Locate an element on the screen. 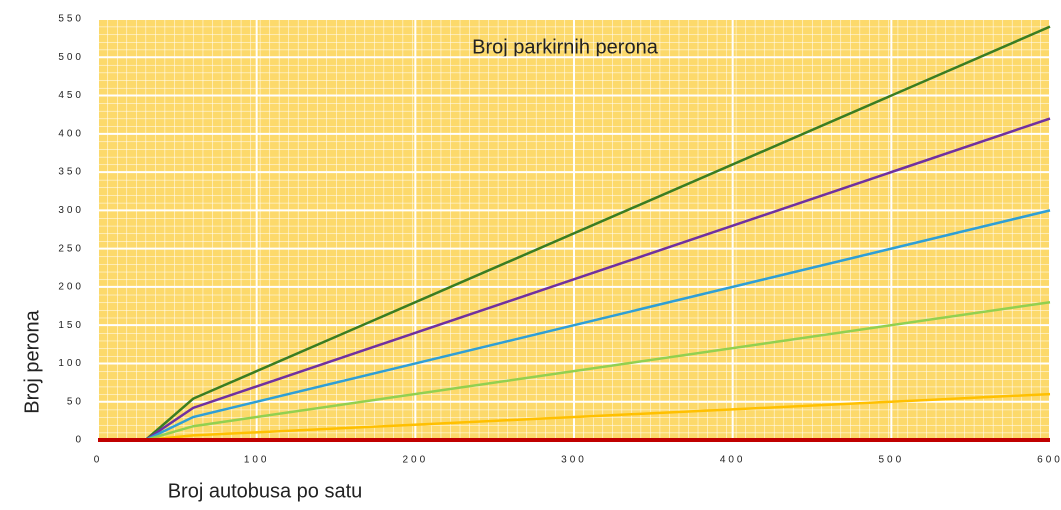  y-tick-label: 0 is located at coordinates (79, 440).